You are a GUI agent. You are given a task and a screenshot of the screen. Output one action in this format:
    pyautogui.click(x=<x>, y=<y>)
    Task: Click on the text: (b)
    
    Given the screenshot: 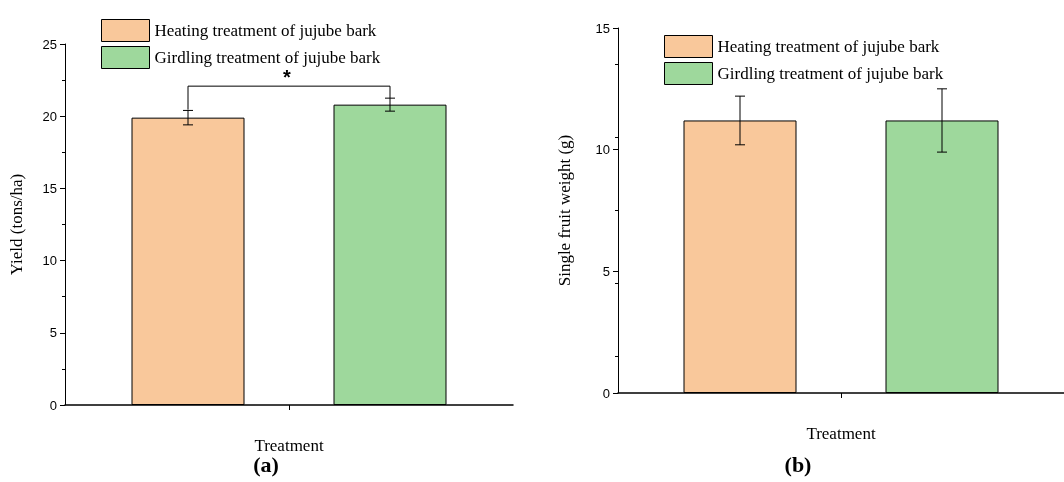 What is the action you would take?
    pyautogui.click(x=798, y=464)
    